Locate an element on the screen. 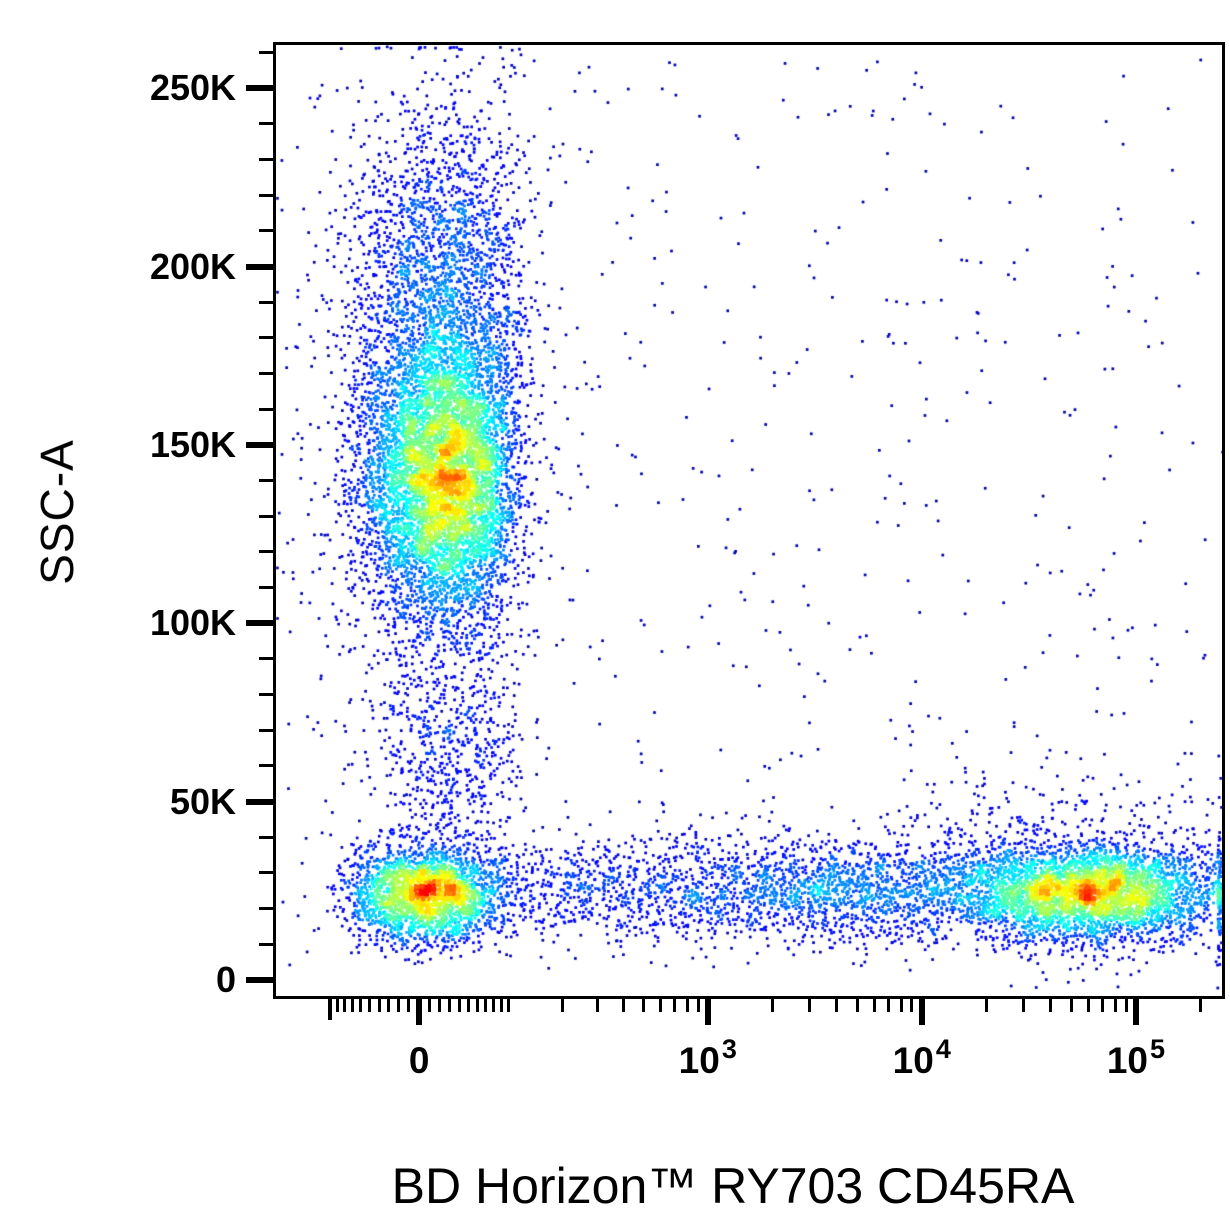  x-axis-title: BD Horizon™ RY703 CD45RA is located at coordinates (733, 1186).